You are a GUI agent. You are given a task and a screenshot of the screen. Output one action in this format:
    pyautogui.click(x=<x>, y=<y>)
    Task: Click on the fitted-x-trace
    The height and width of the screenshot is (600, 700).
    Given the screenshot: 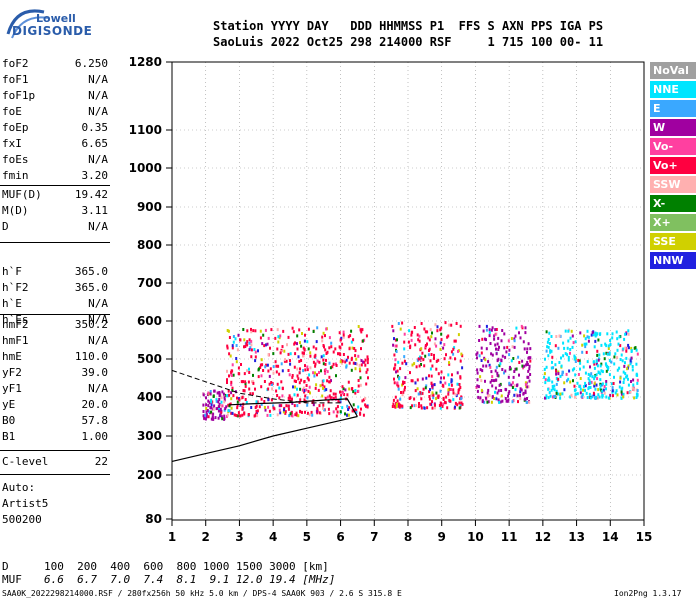 What is the action you would take?
    pyautogui.click(x=264, y=438)
    